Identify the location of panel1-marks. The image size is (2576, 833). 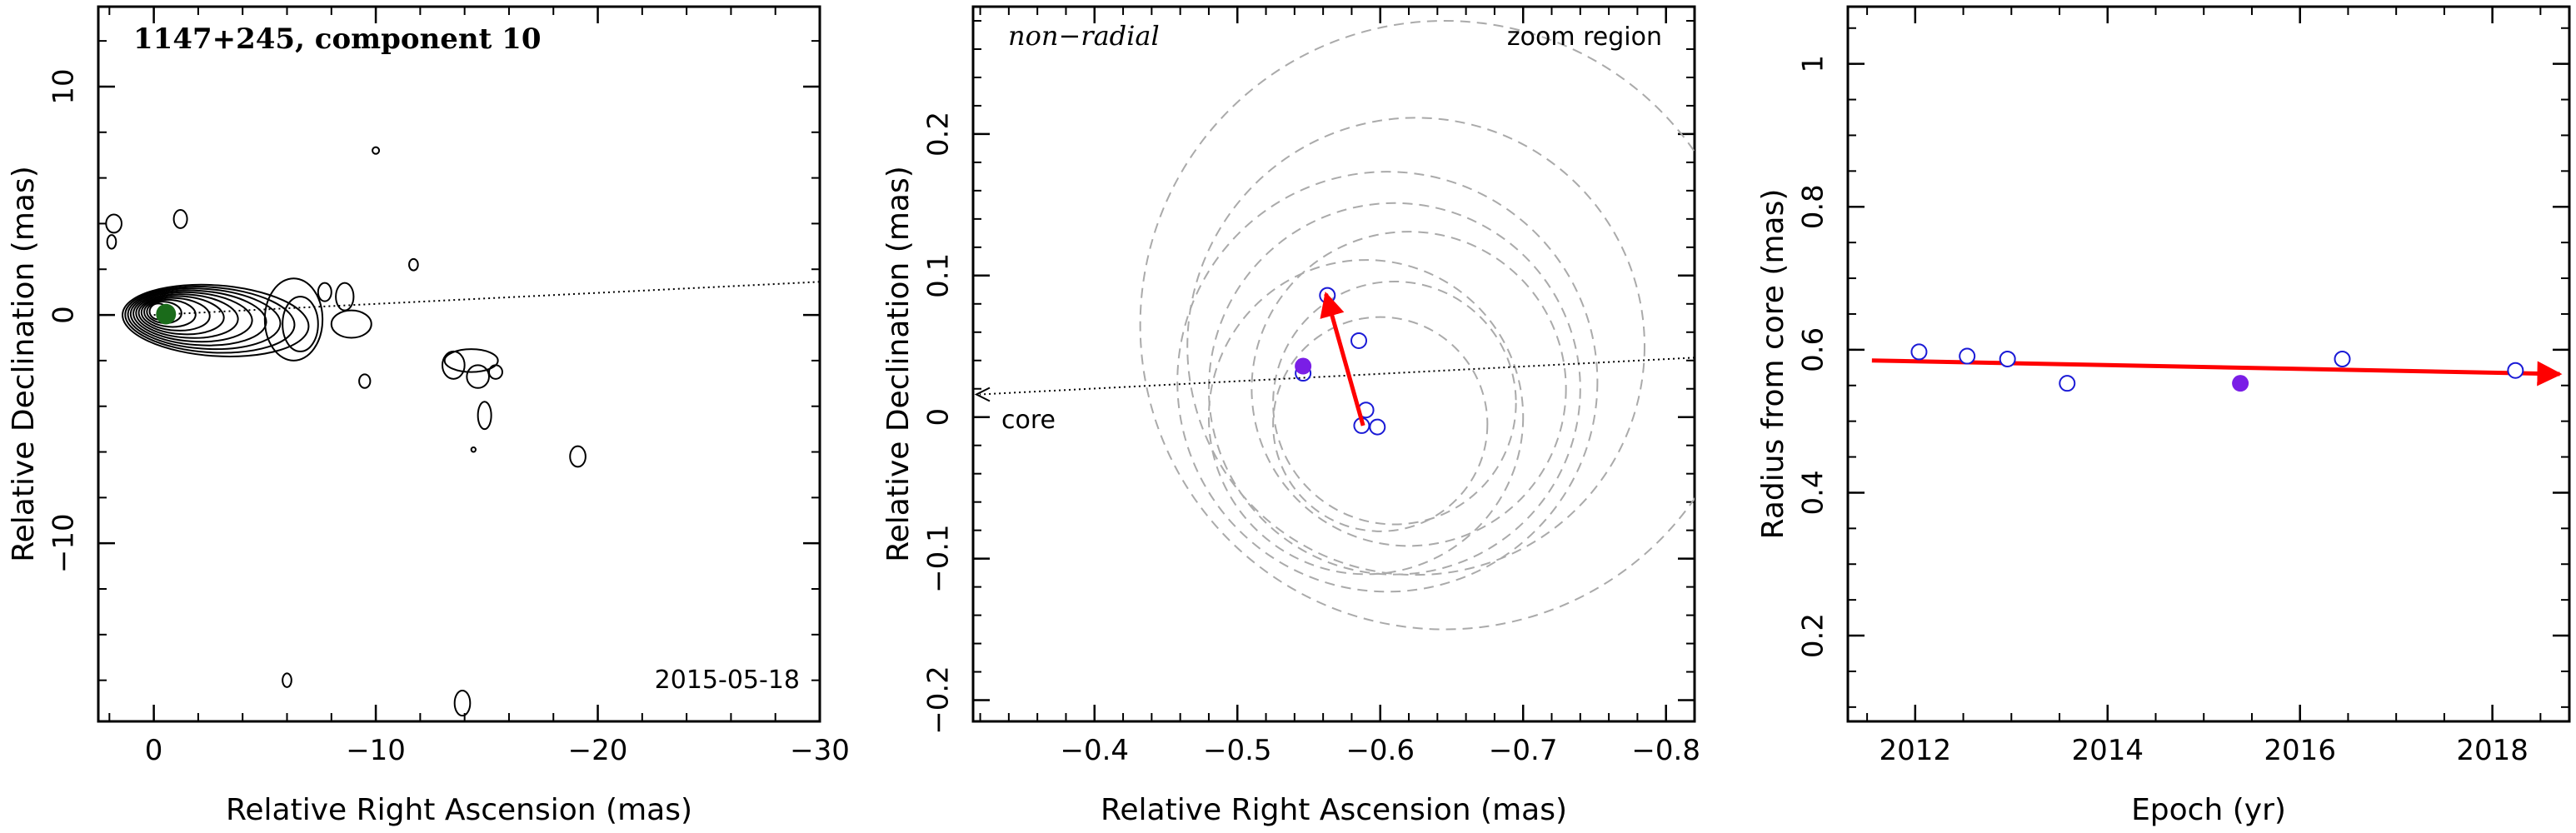
(486, 303).